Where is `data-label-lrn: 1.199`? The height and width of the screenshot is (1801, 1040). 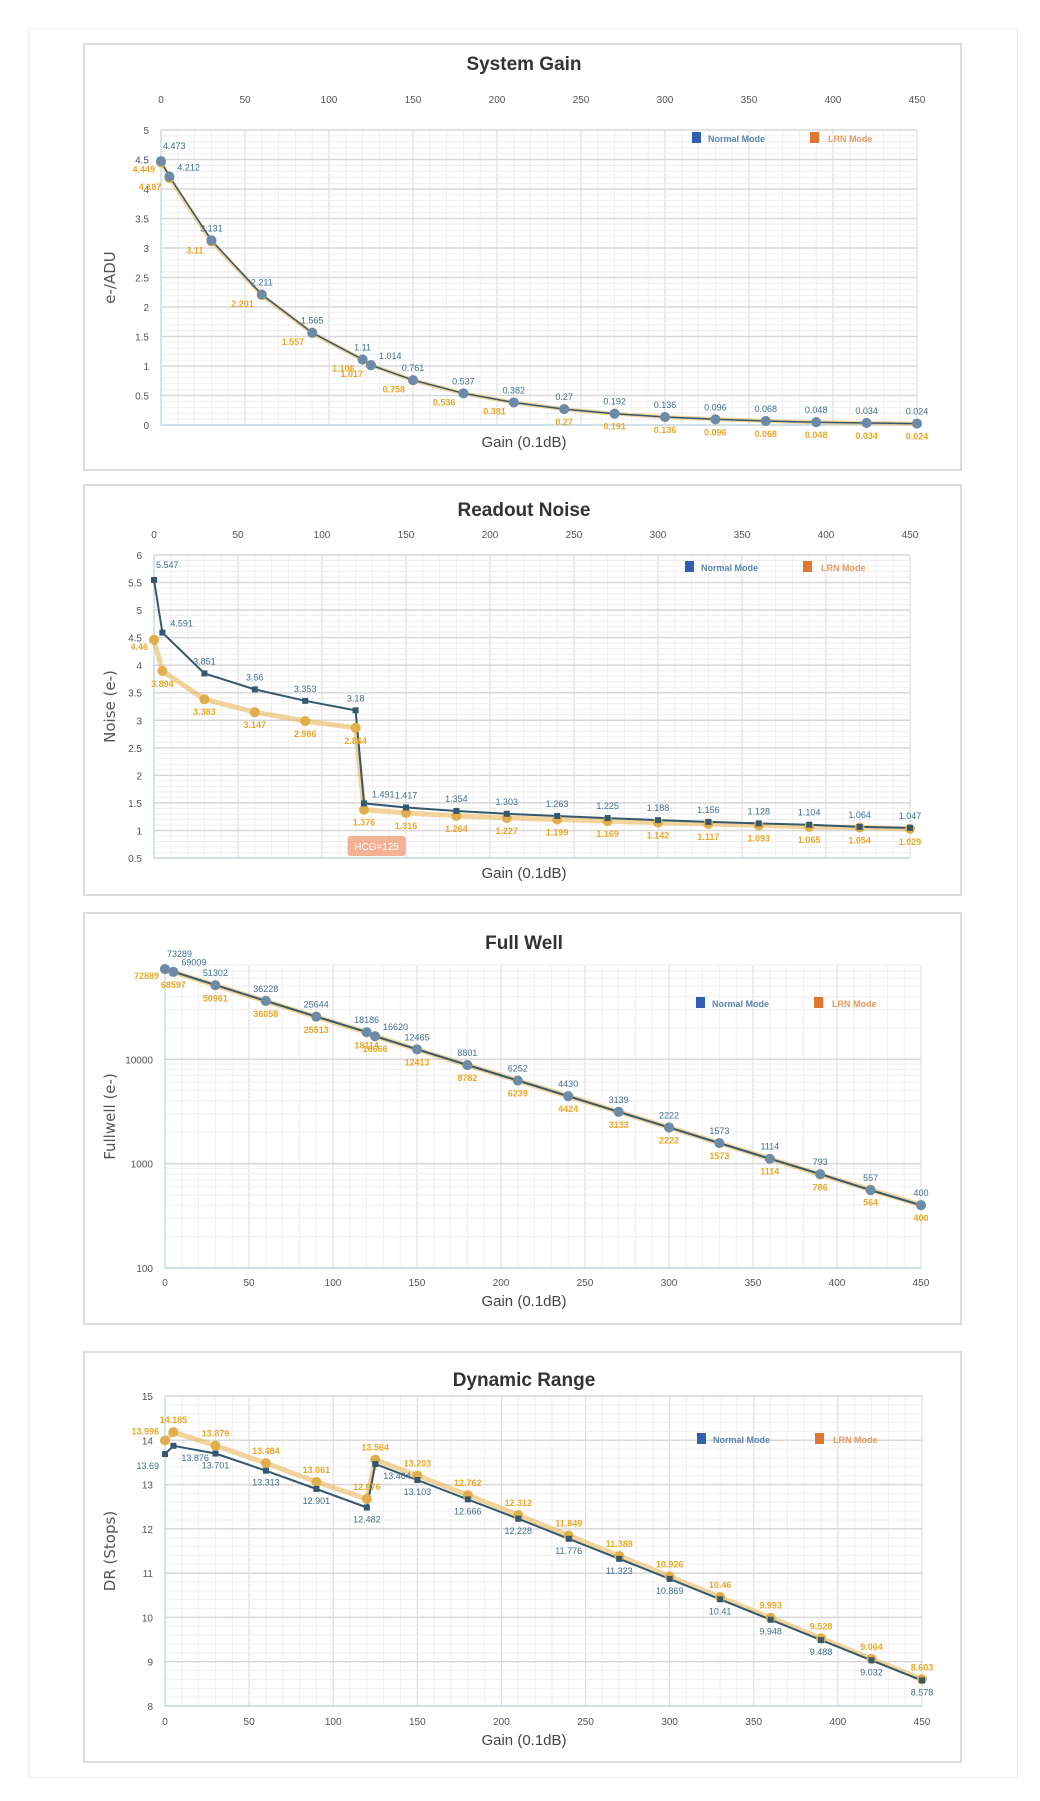 data-label-lrn: 1.199 is located at coordinates (557, 832).